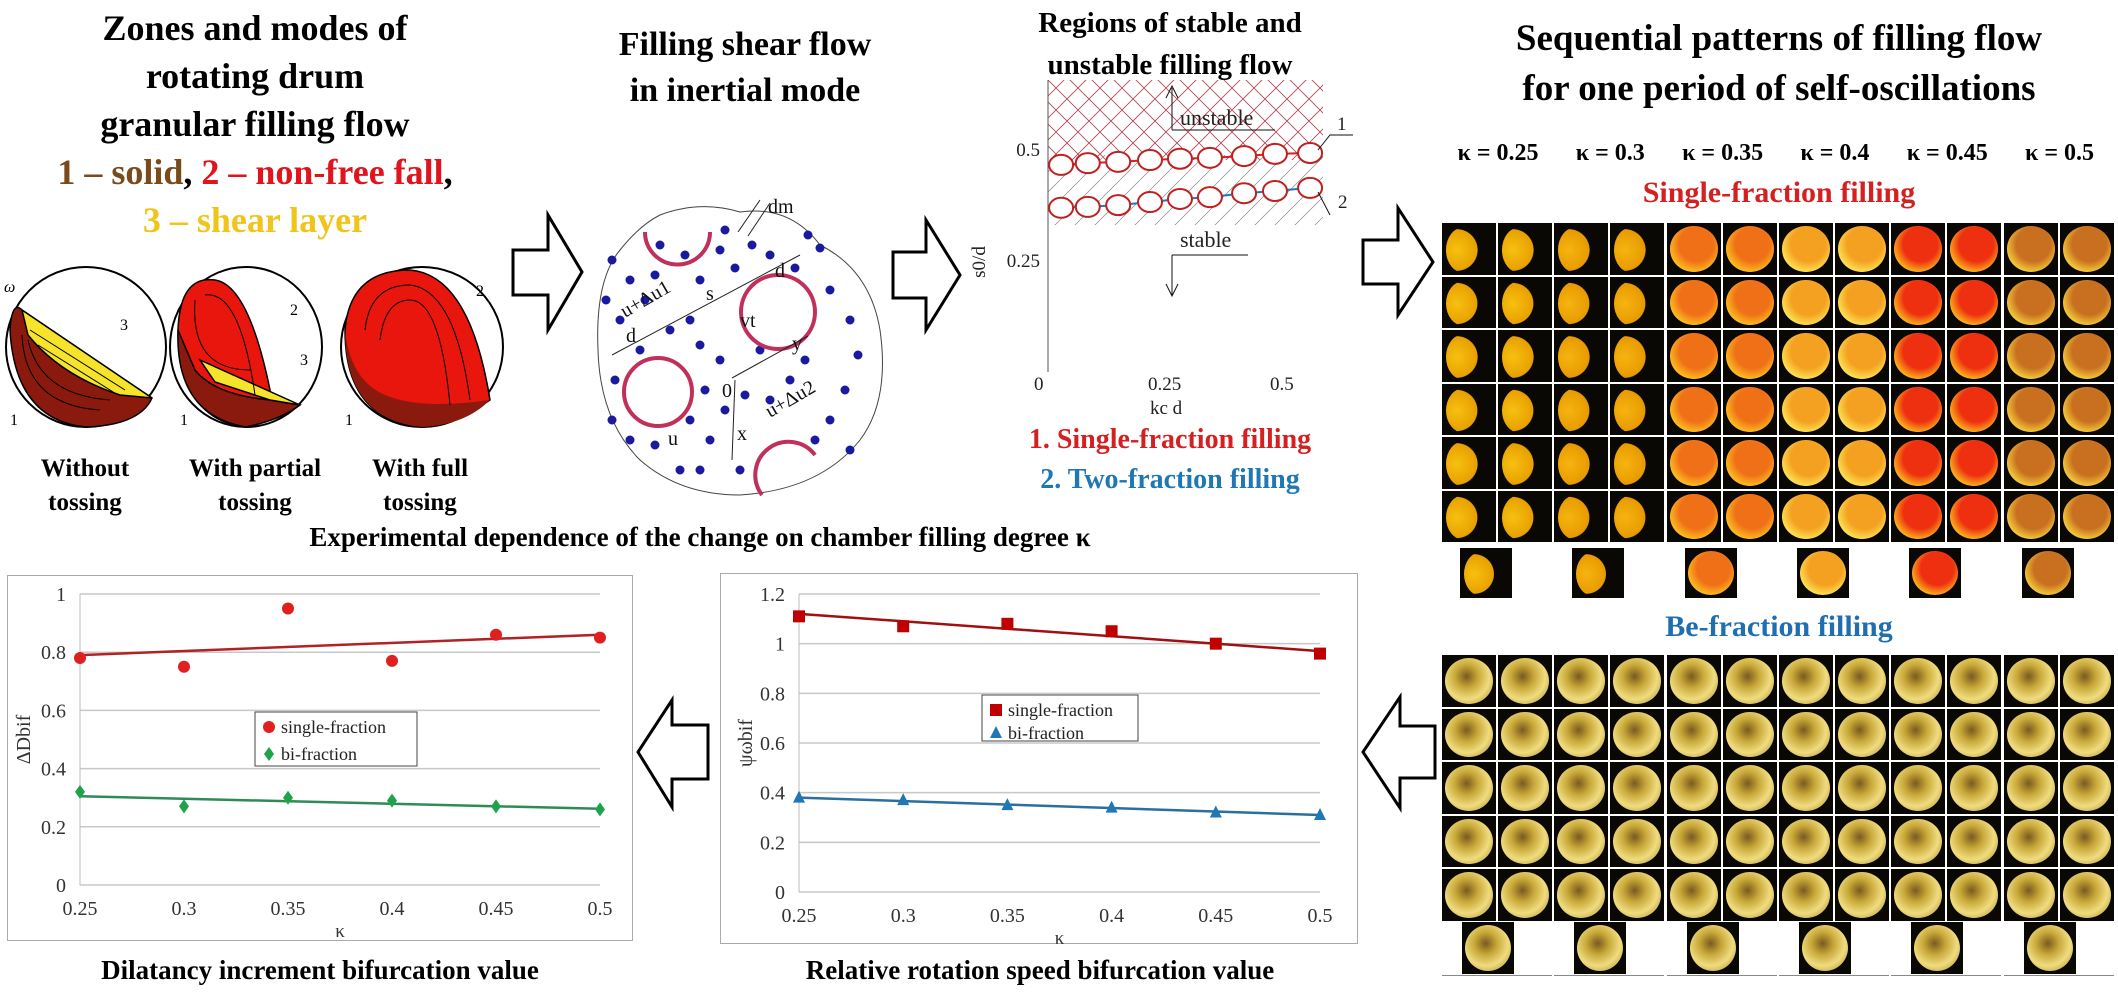 Image resolution: width=2118 pixels, height=1000 pixels. What do you see at coordinates (1170, 65) in the screenshot?
I see `stability-title-line: unstable filling flow` at bounding box center [1170, 65].